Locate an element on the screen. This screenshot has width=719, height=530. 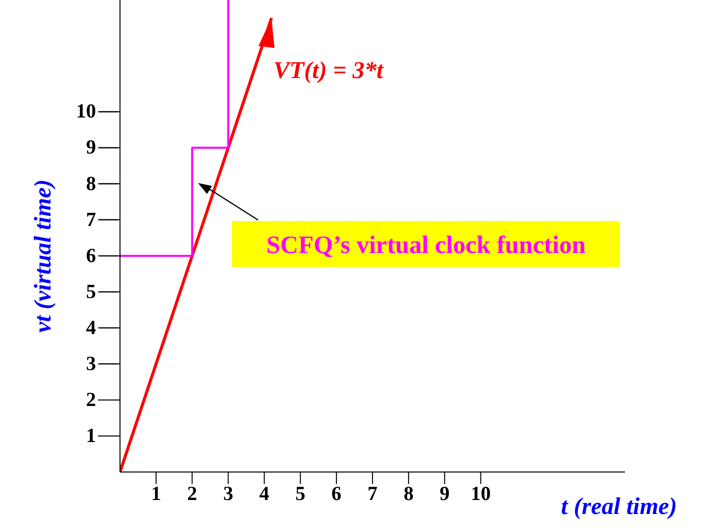
y-tick-label: 9 is located at coordinates (91, 147).